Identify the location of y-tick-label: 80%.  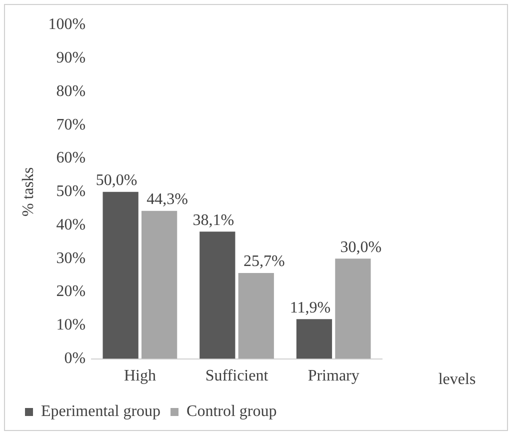
(71, 91).